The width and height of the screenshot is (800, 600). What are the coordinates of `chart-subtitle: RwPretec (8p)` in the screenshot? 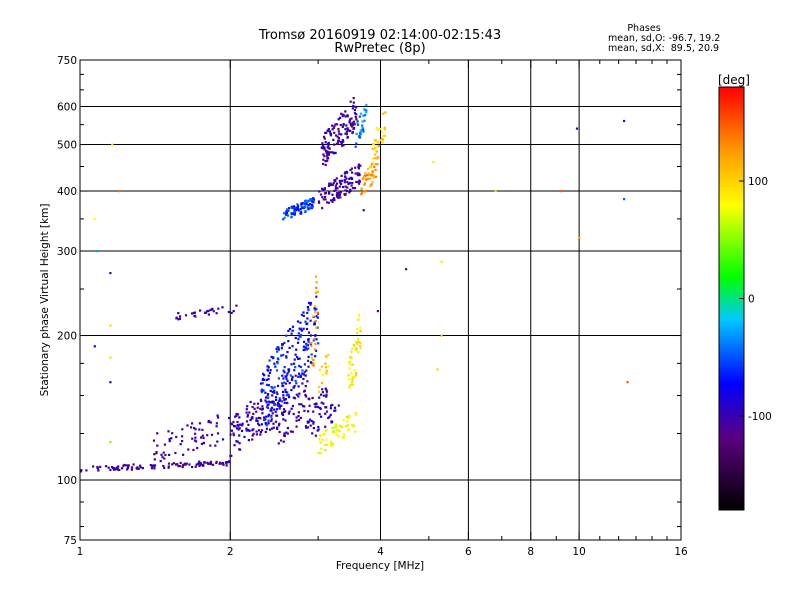 It's located at (379, 48).